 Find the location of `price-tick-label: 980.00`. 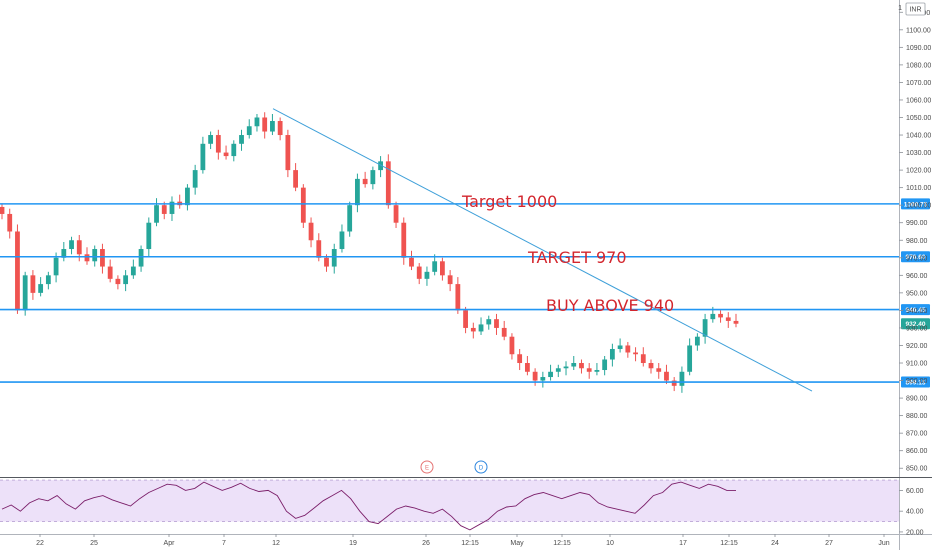

price-tick-label: 980.00 is located at coordinates (917, 241).